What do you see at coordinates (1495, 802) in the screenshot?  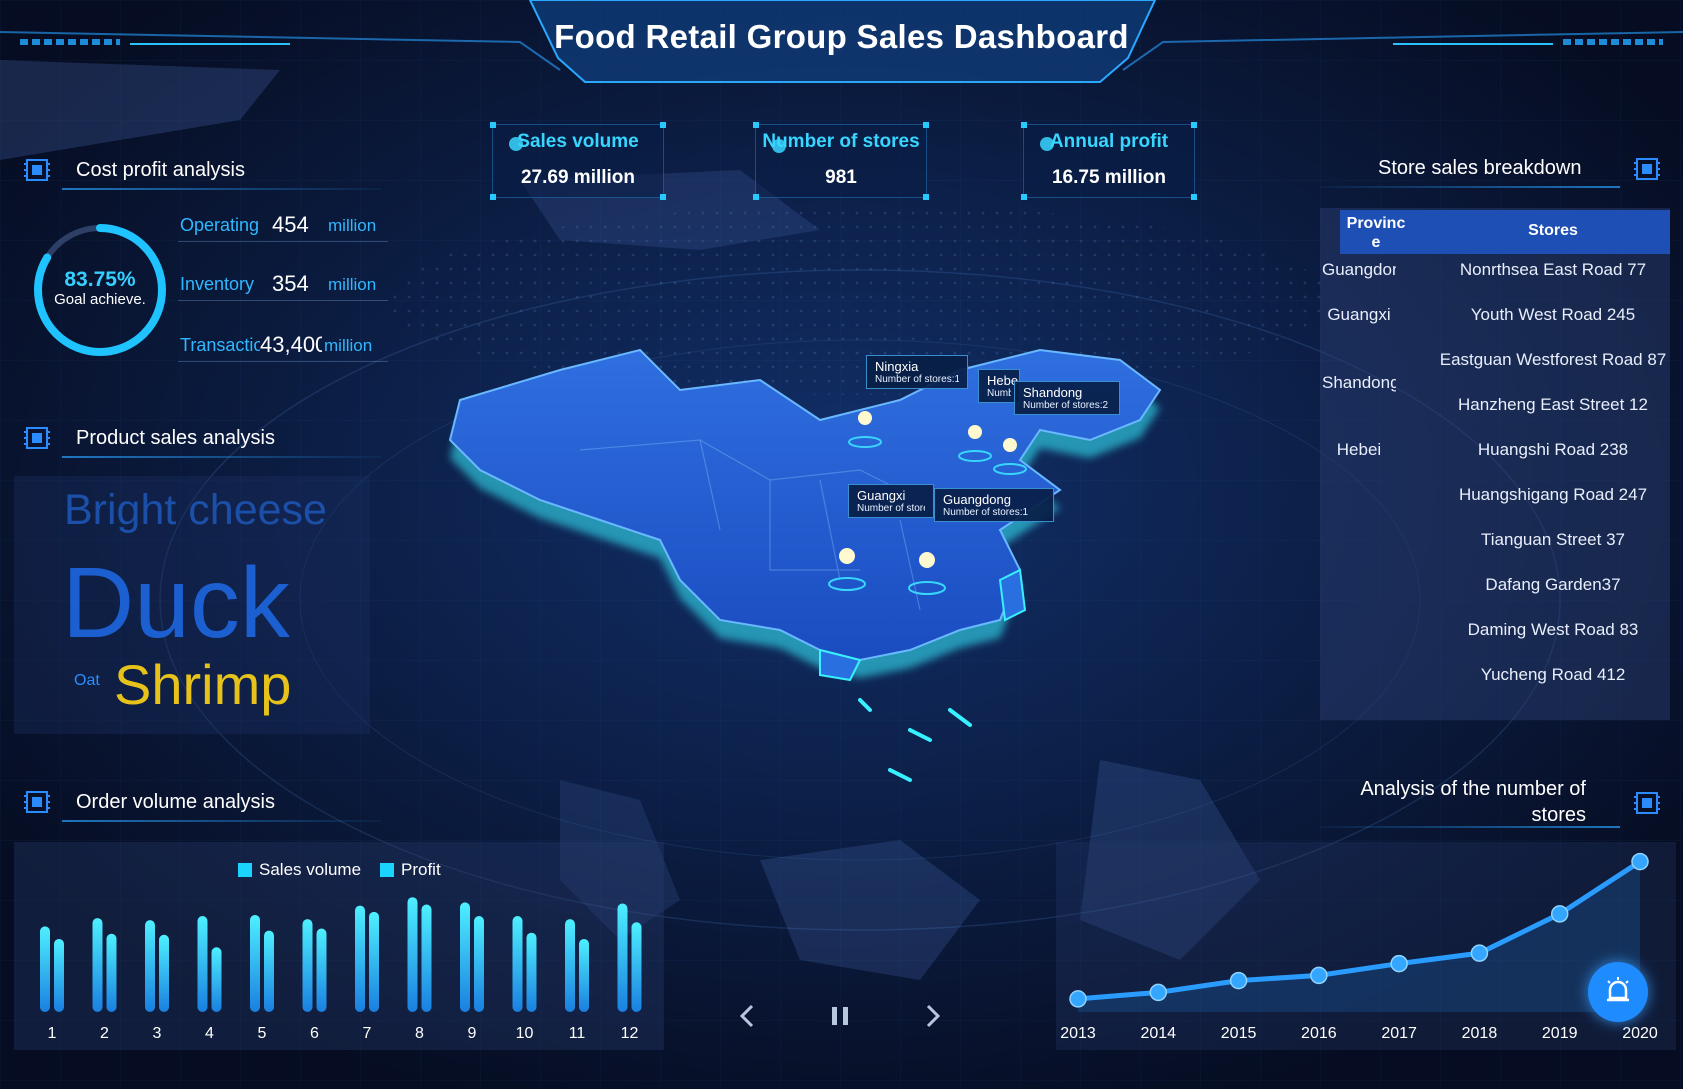 I see `section-store-count: Analysis of the number of stores` at bounding box center [1495, 802].